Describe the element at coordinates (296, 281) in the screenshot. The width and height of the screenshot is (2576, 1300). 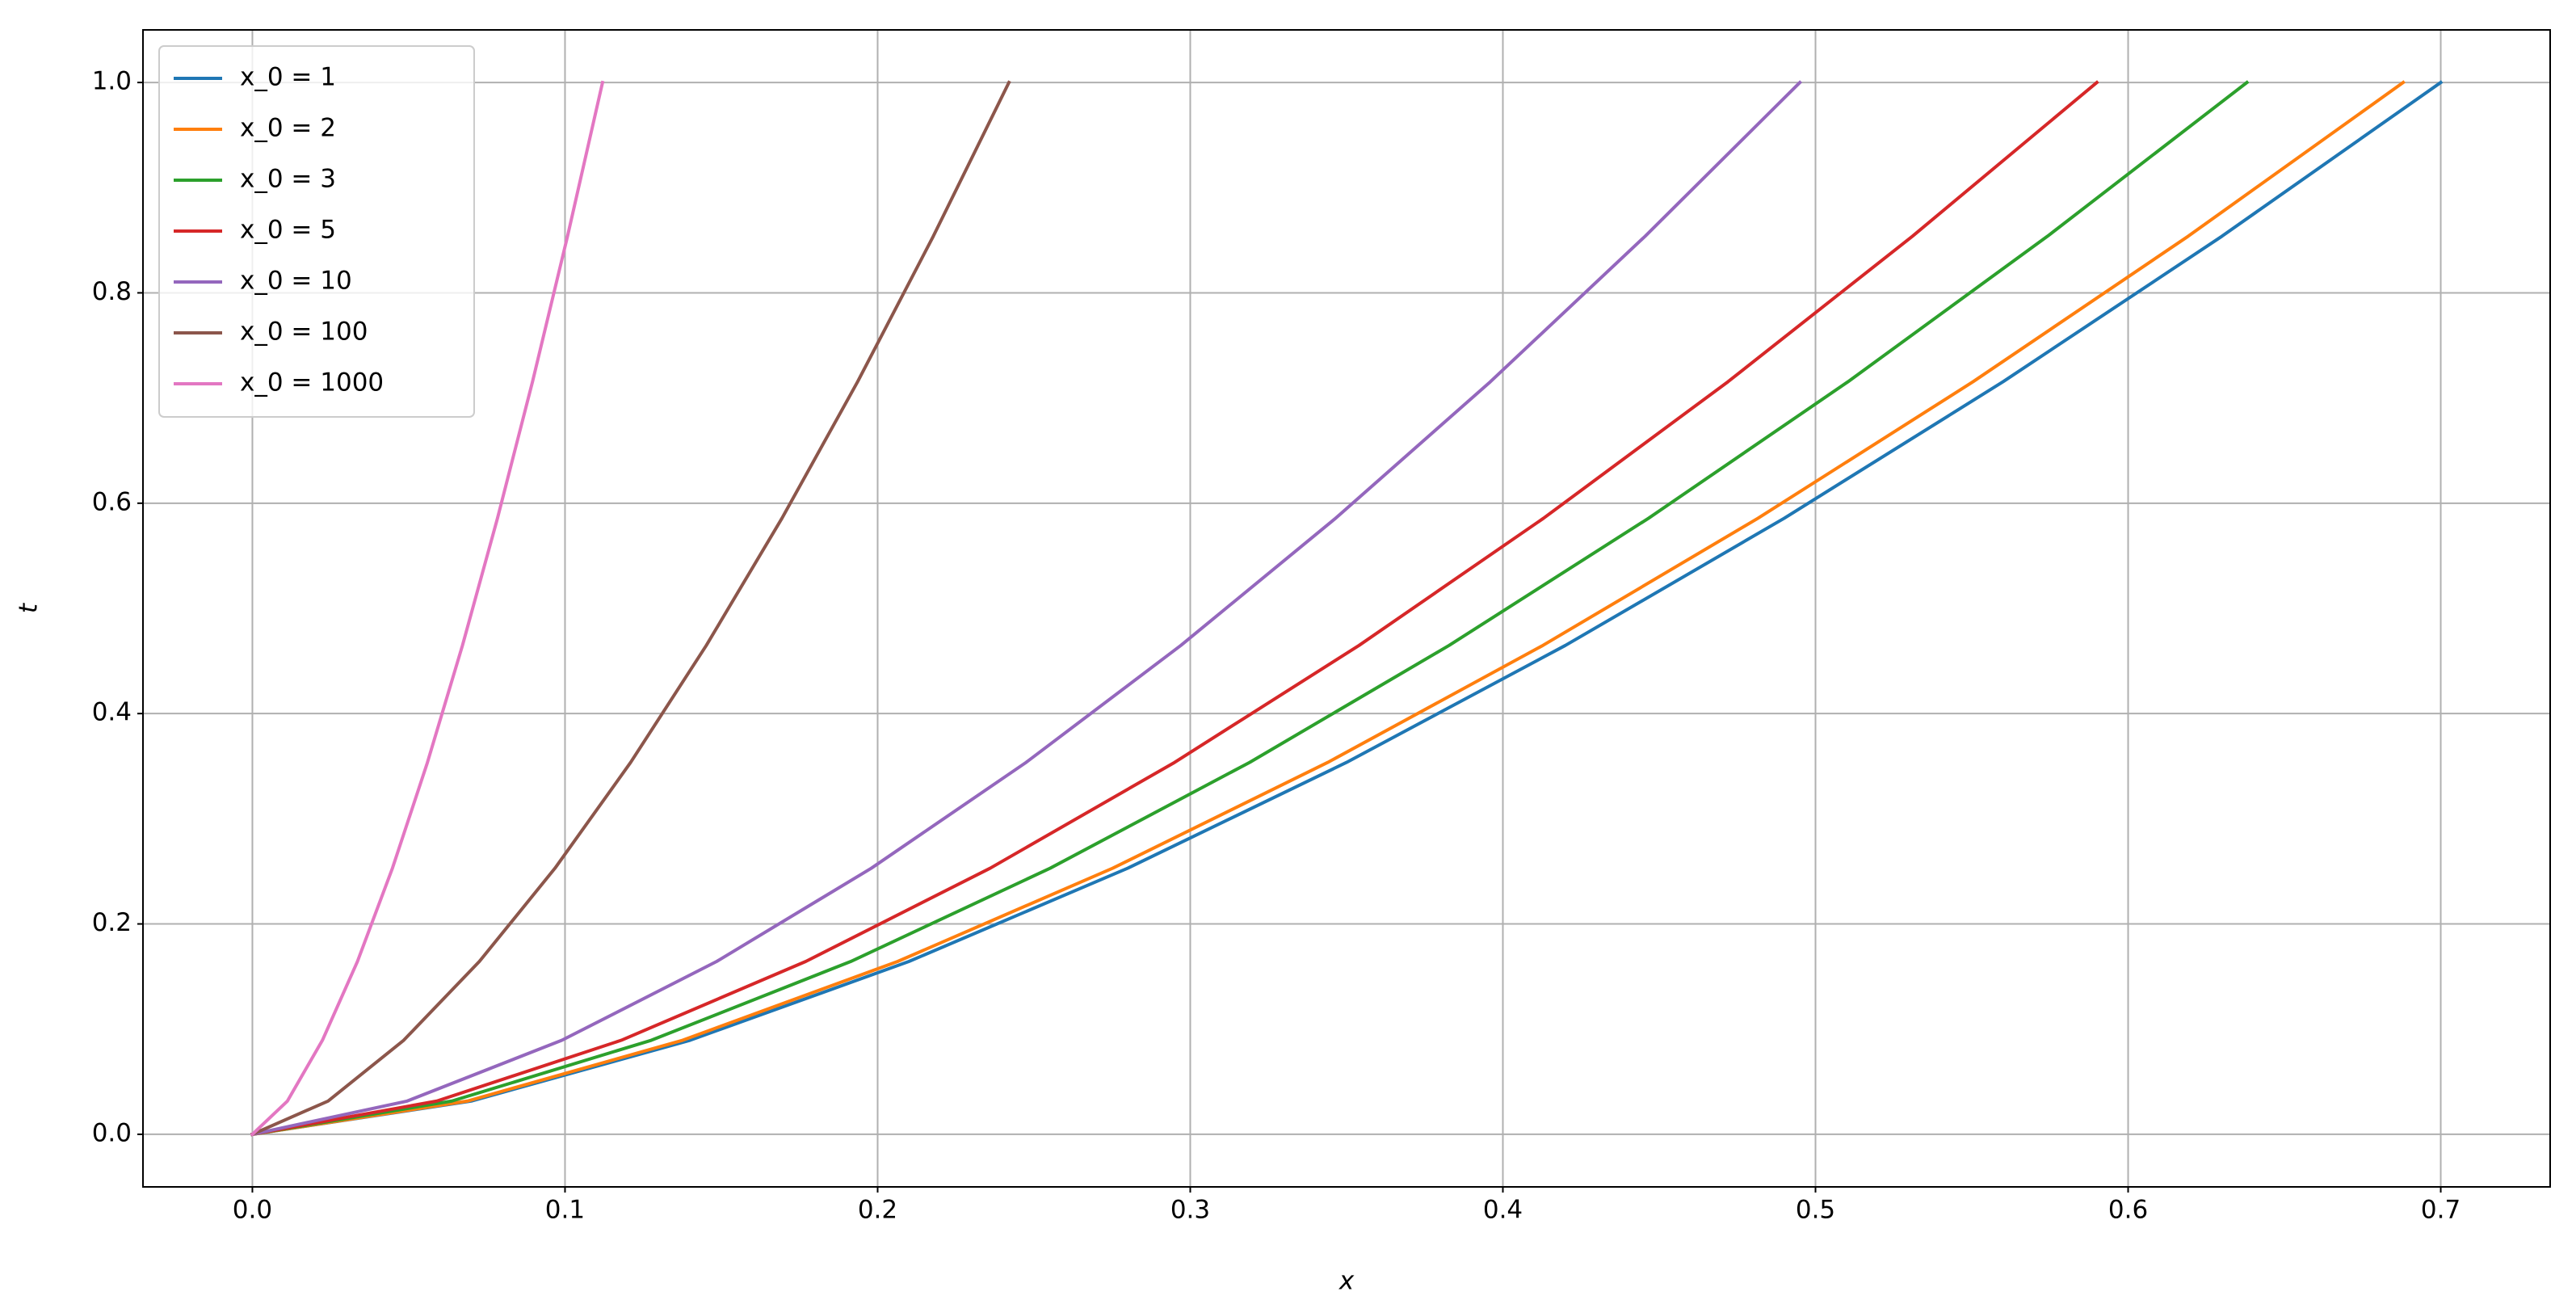
I see `legend-label: x_0 = 10` at that location.